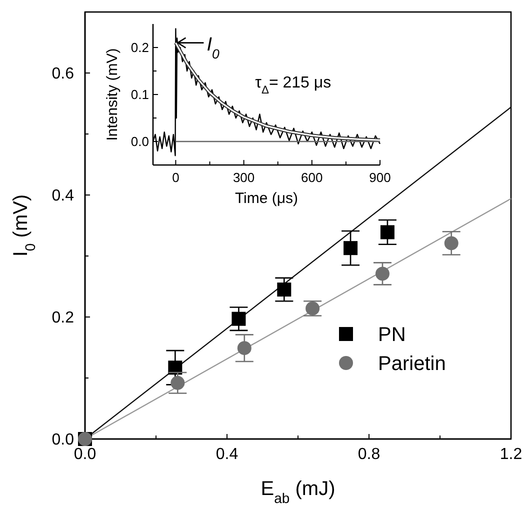 This screenshot has height=507, width=526. Describe the element at coordinates (112, 94) in the screenshot. I see `y-axis-title: Intensity (mV)` at that location.